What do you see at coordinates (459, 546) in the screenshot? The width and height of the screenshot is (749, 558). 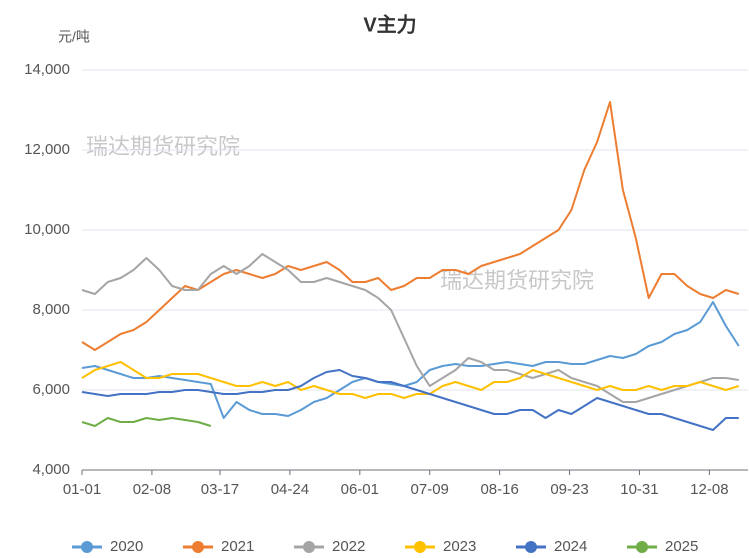 I see `legend-label: 2023` at bounding box center [459, 546].